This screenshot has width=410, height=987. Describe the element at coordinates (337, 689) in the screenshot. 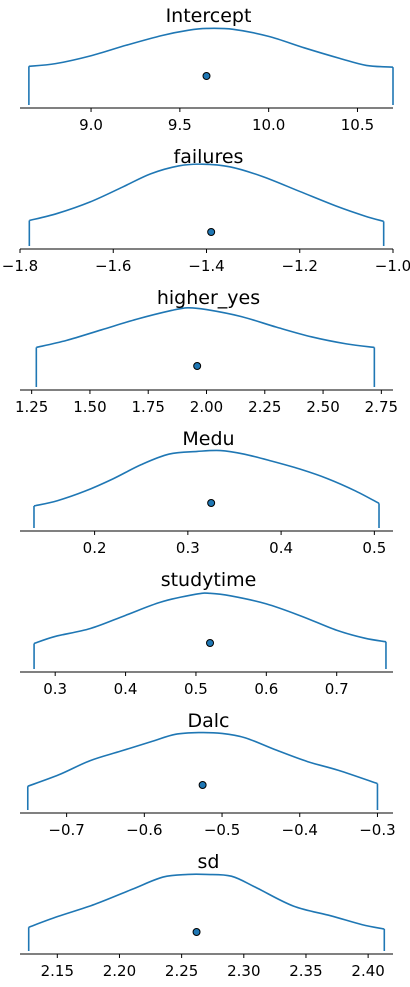

I see `x-tick-label: 0.7` at that location.